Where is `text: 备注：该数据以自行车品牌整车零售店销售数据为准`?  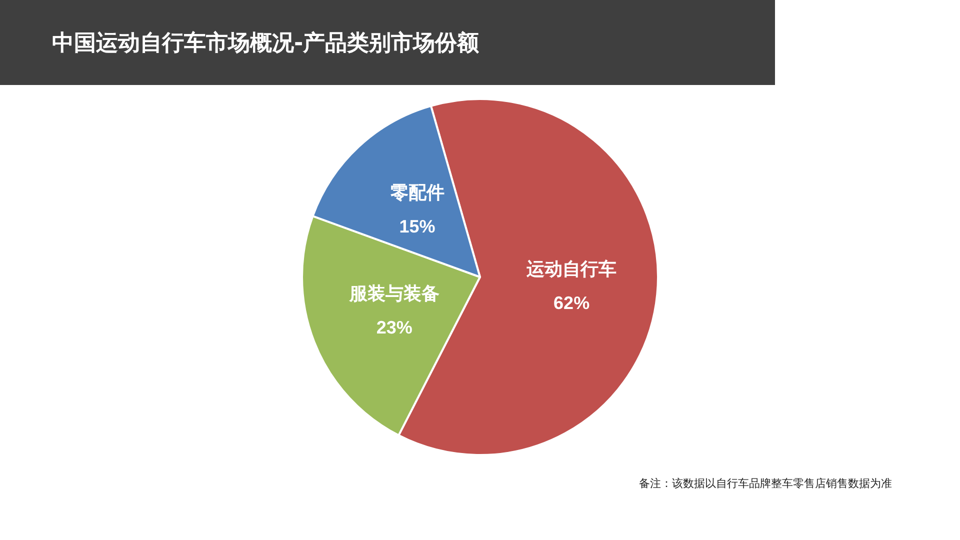 text: 备注：该数据以自行车品牌整车零售店销售数据为准 is located at coordinates (765, 483).